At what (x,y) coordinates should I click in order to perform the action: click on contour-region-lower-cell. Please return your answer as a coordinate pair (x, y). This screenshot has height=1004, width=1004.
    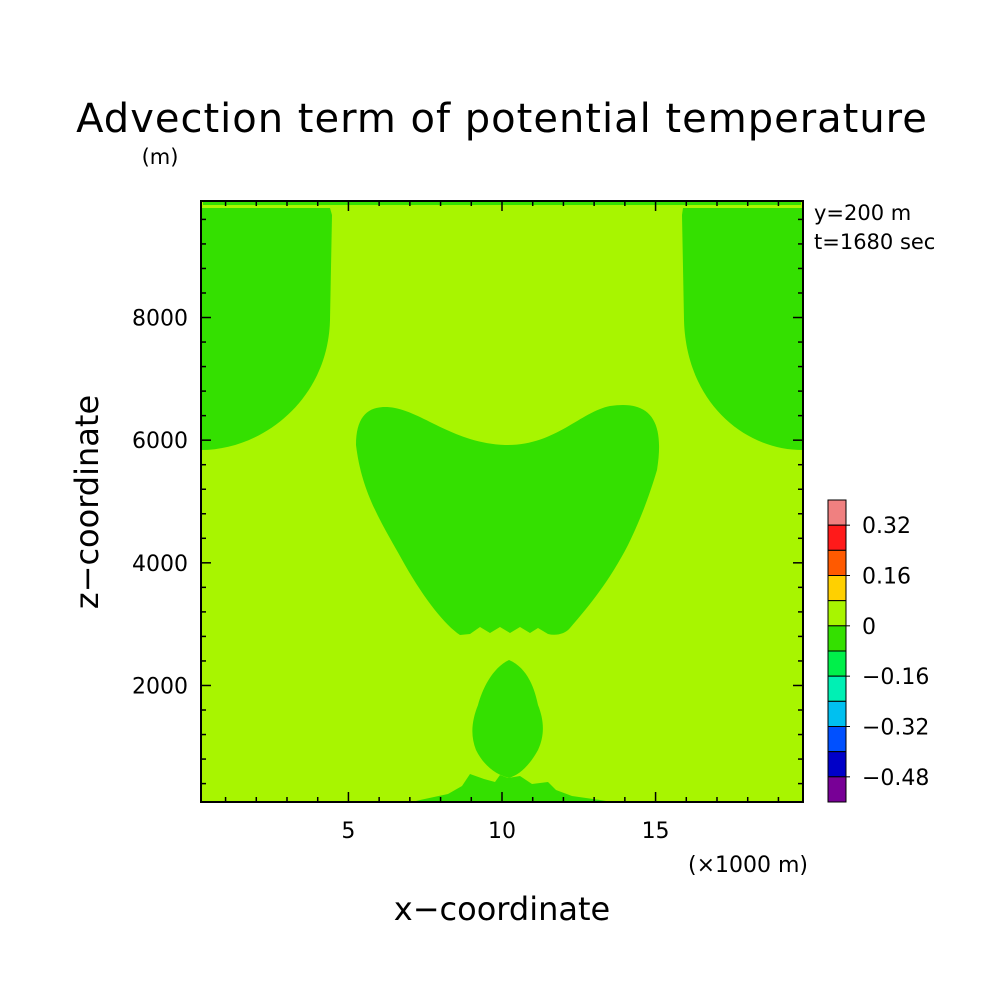
    Looking at the image, I should click on (507, 719).